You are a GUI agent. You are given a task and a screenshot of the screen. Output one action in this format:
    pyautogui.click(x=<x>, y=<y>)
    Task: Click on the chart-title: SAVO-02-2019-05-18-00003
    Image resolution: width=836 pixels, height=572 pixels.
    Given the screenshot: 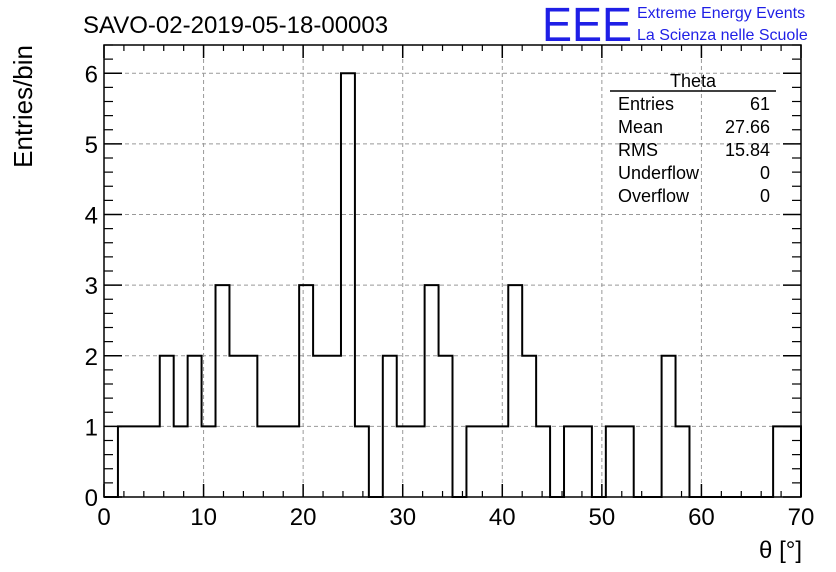 What is the action you would take?
    pyautogui.click(x=235, y=25)
    